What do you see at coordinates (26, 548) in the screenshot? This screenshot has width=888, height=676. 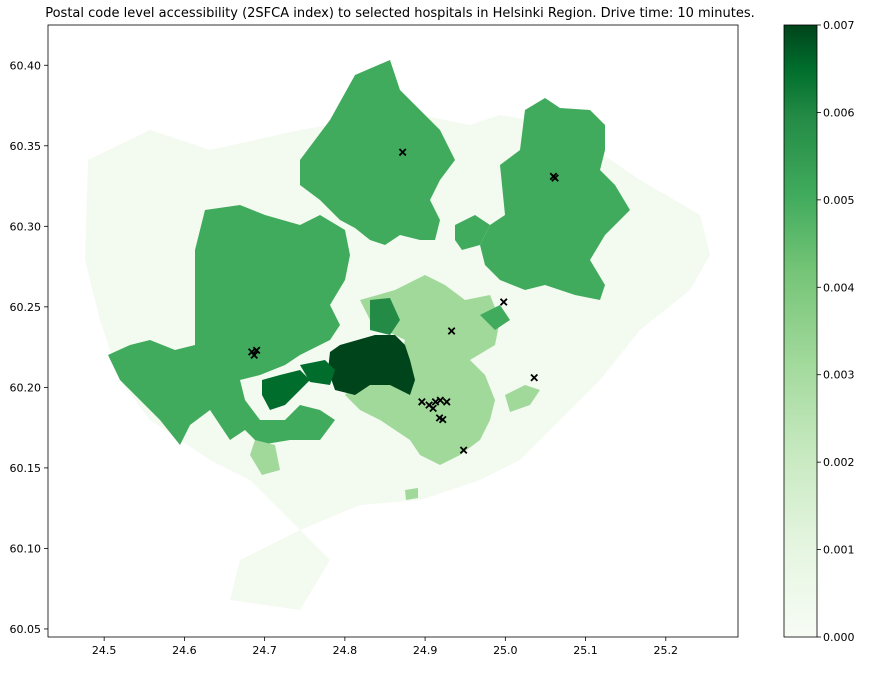 I see `y-tick-label: 60.10` at bounding box center [26, 548].